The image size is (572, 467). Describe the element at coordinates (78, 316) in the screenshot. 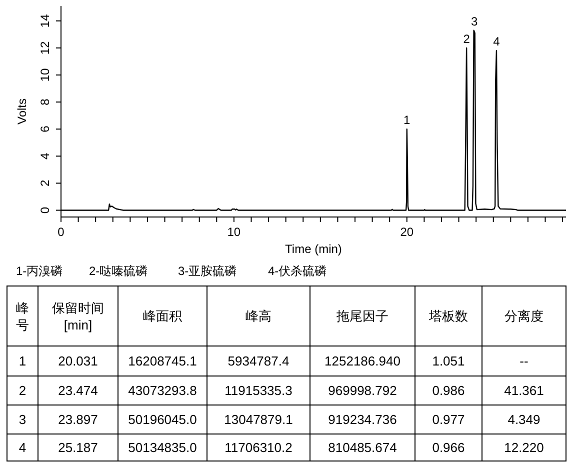

I see `text: 保留时间 [min]` at that location.